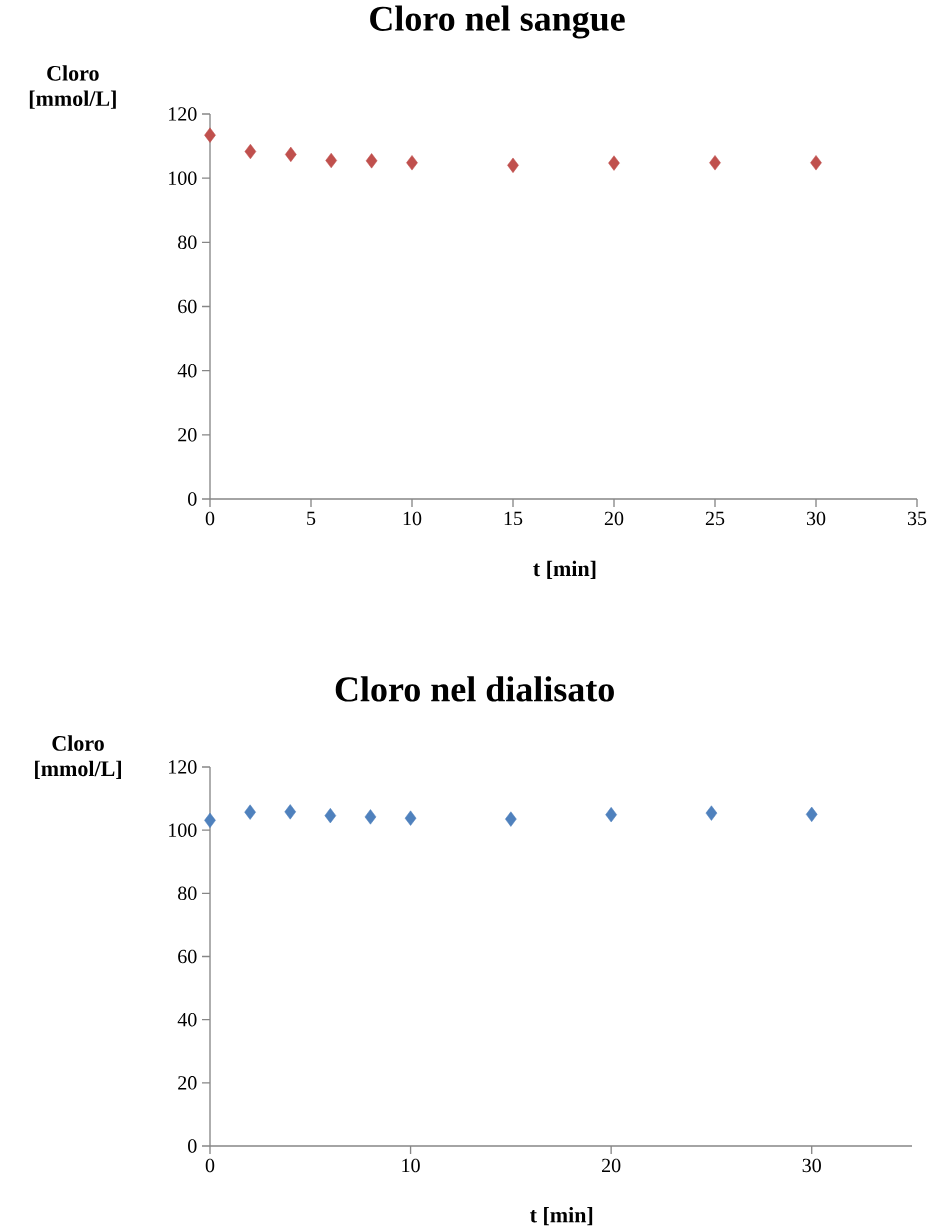  I want to click on x-tick-label: 35, so click(917, 518).